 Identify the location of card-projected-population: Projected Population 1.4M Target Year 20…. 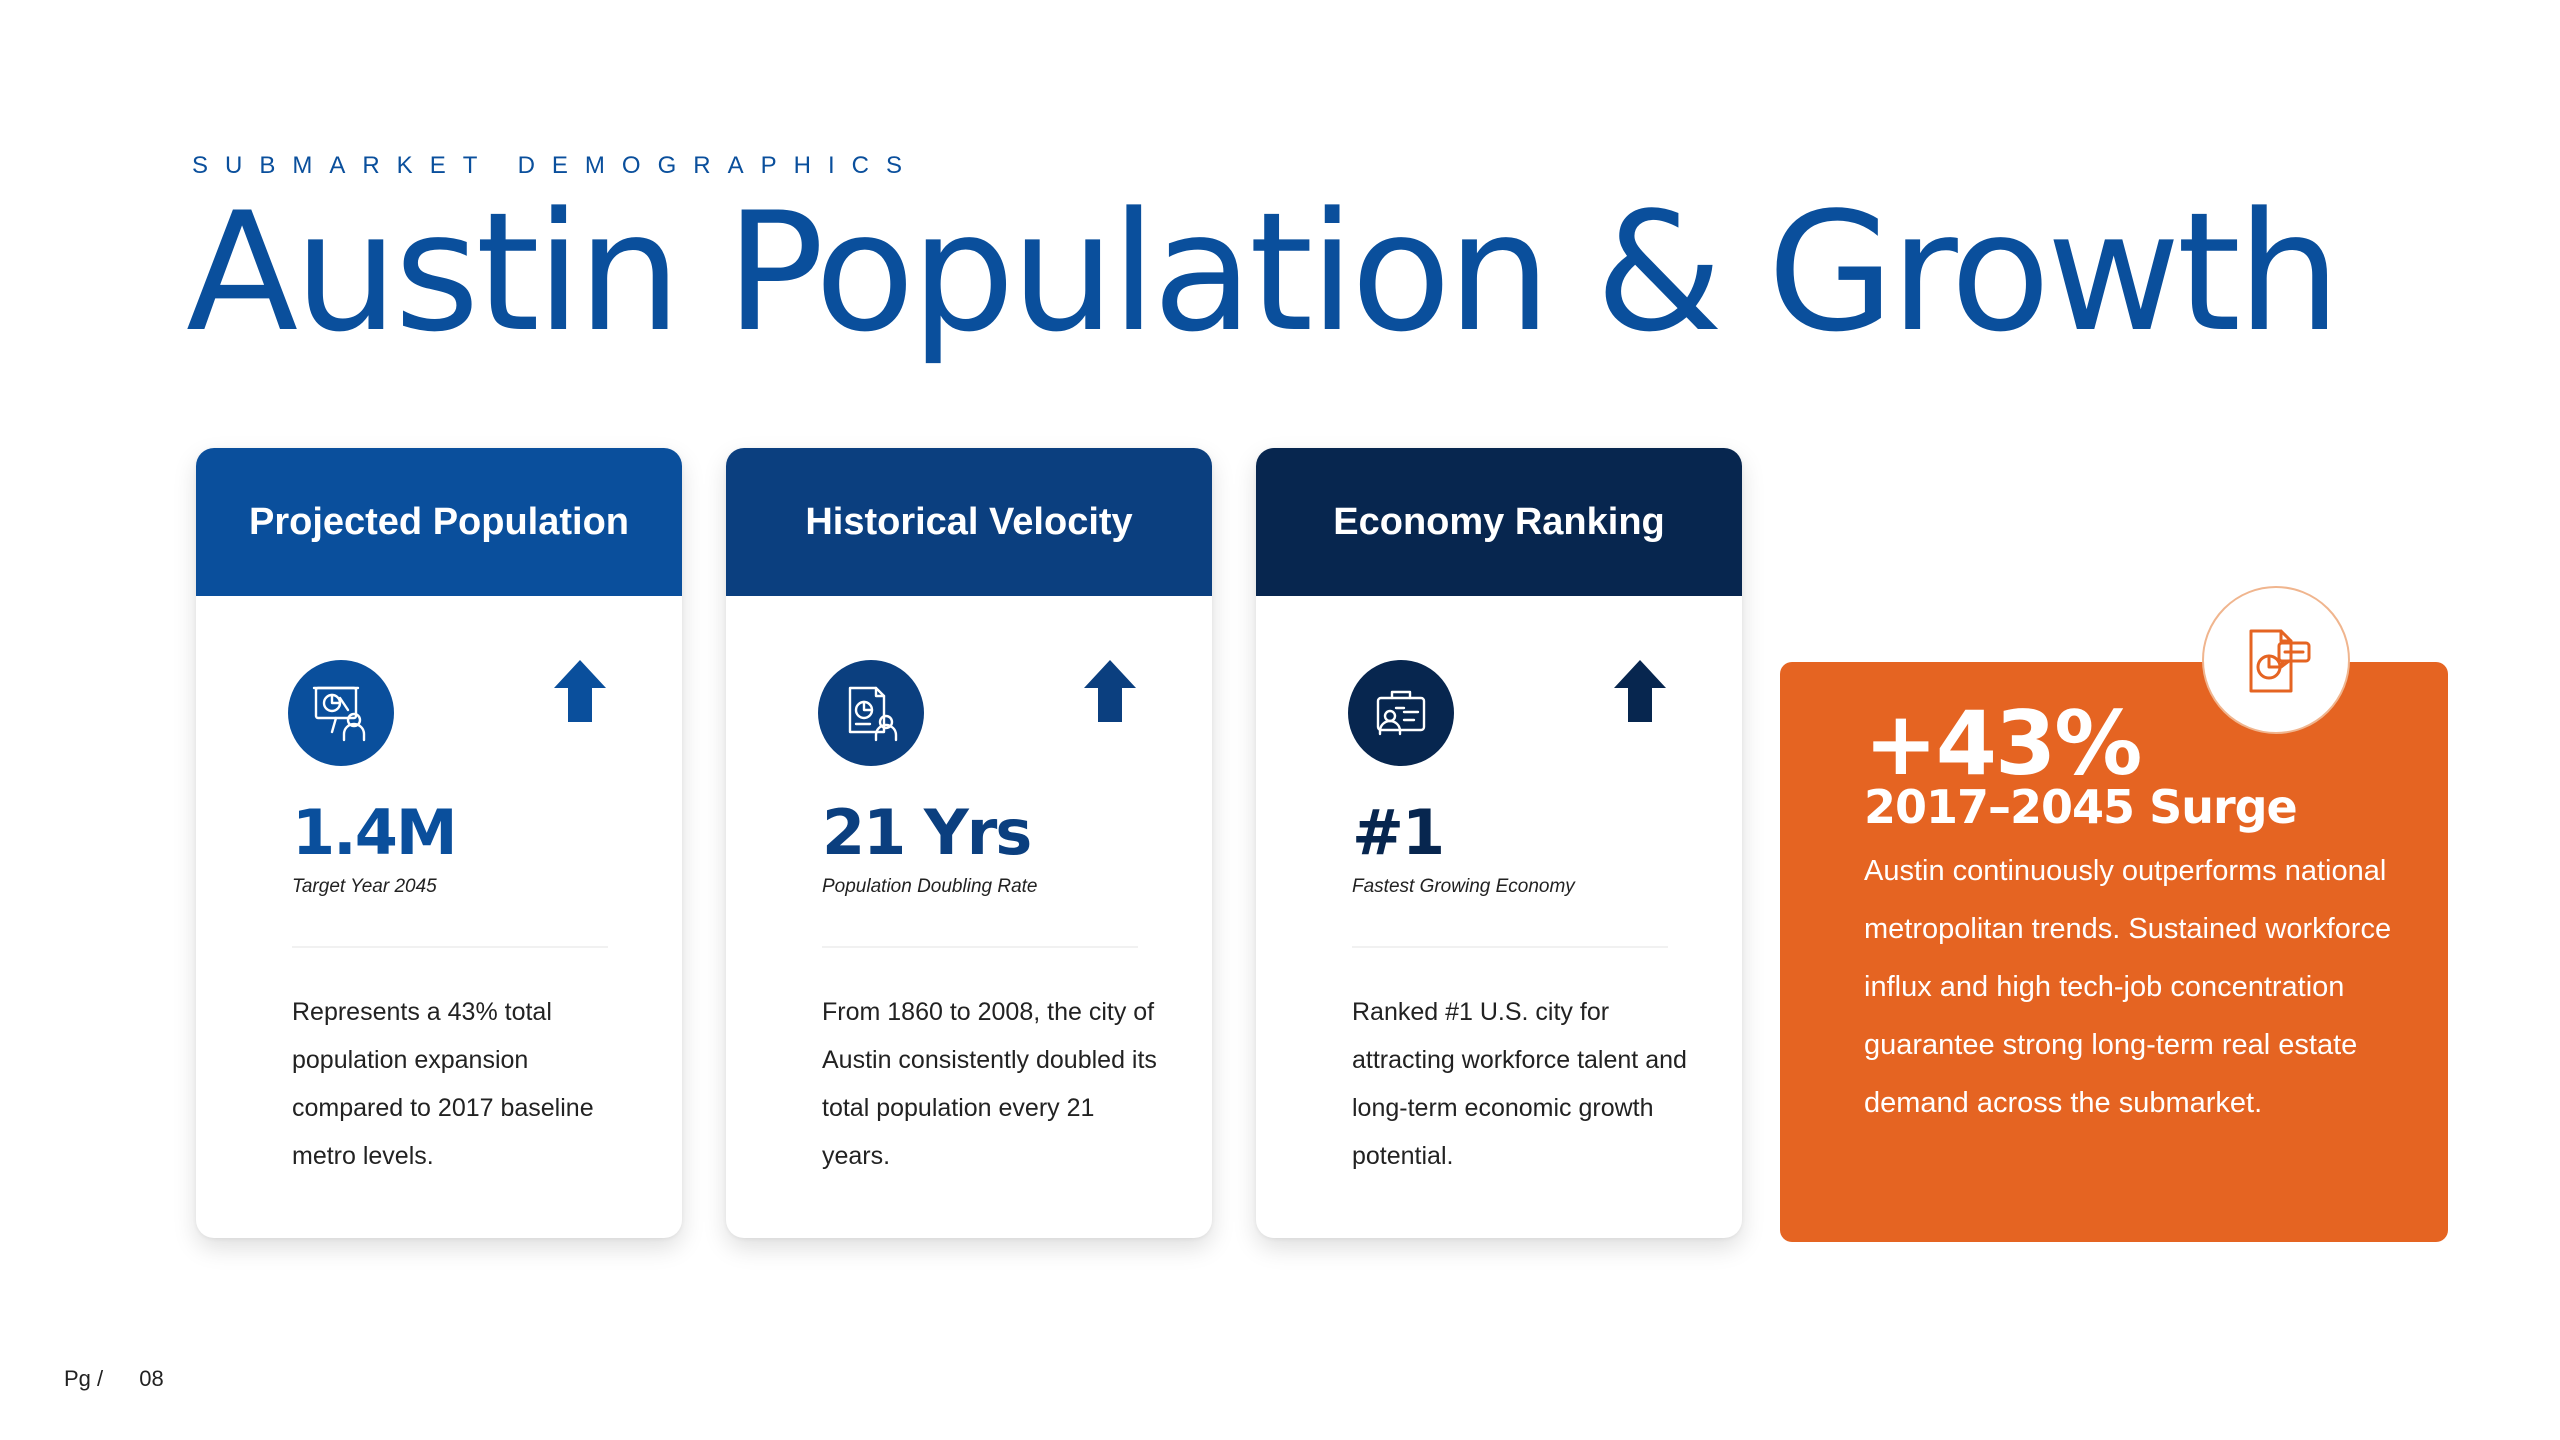
(439, 843).